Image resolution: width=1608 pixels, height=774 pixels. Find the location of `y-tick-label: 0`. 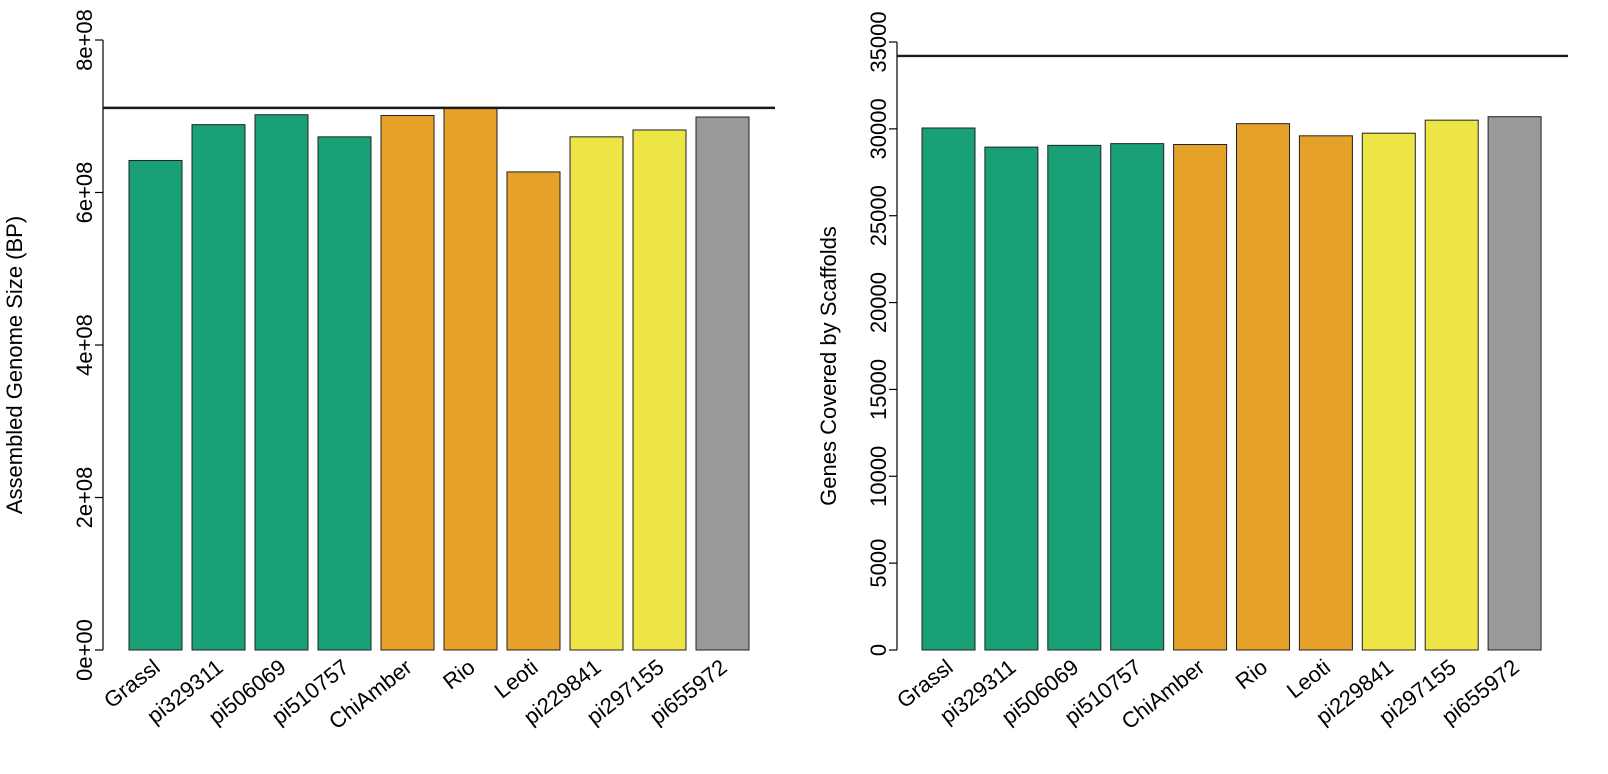

y-tick-label: 0 is located at coordinates (878, 650).